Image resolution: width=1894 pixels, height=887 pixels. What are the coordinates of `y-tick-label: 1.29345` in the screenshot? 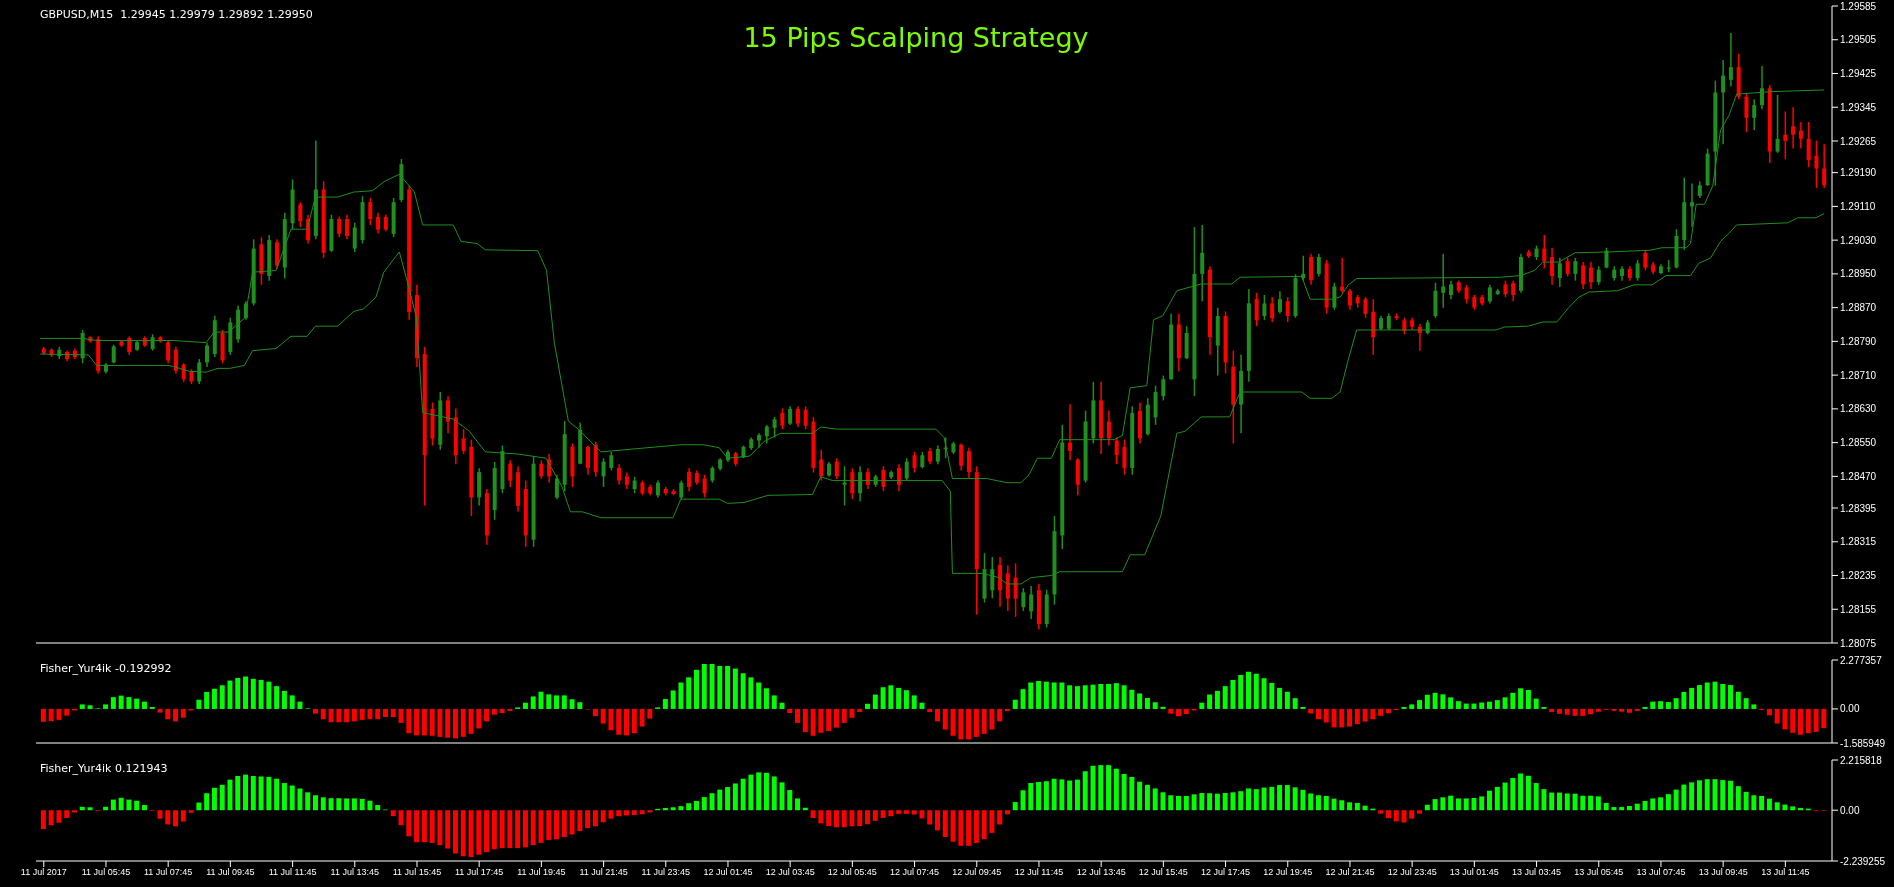 It's located at (1858, 107).